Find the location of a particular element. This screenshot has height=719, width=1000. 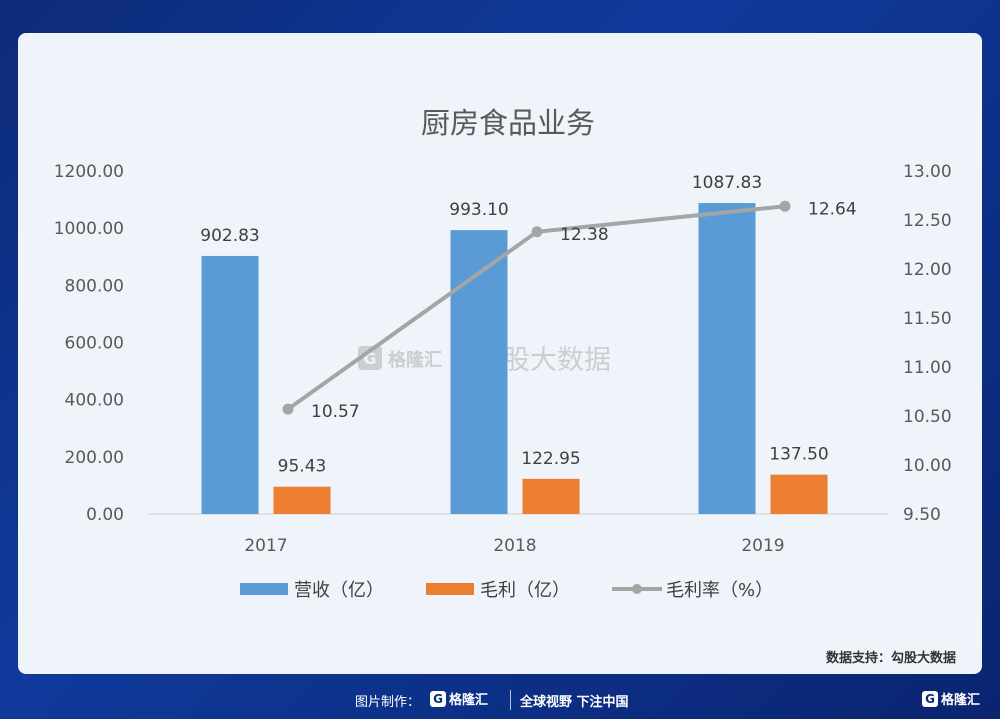

footer-corner-logo: G 格隆汇 is located at coordinates (951, 698).